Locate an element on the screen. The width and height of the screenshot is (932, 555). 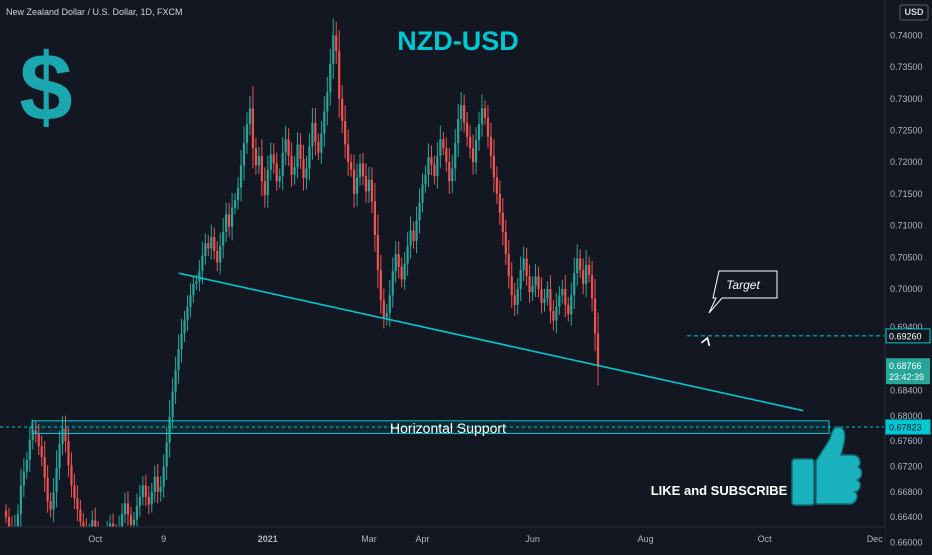
projection-arrowhead is located at coordinates (705, 341).